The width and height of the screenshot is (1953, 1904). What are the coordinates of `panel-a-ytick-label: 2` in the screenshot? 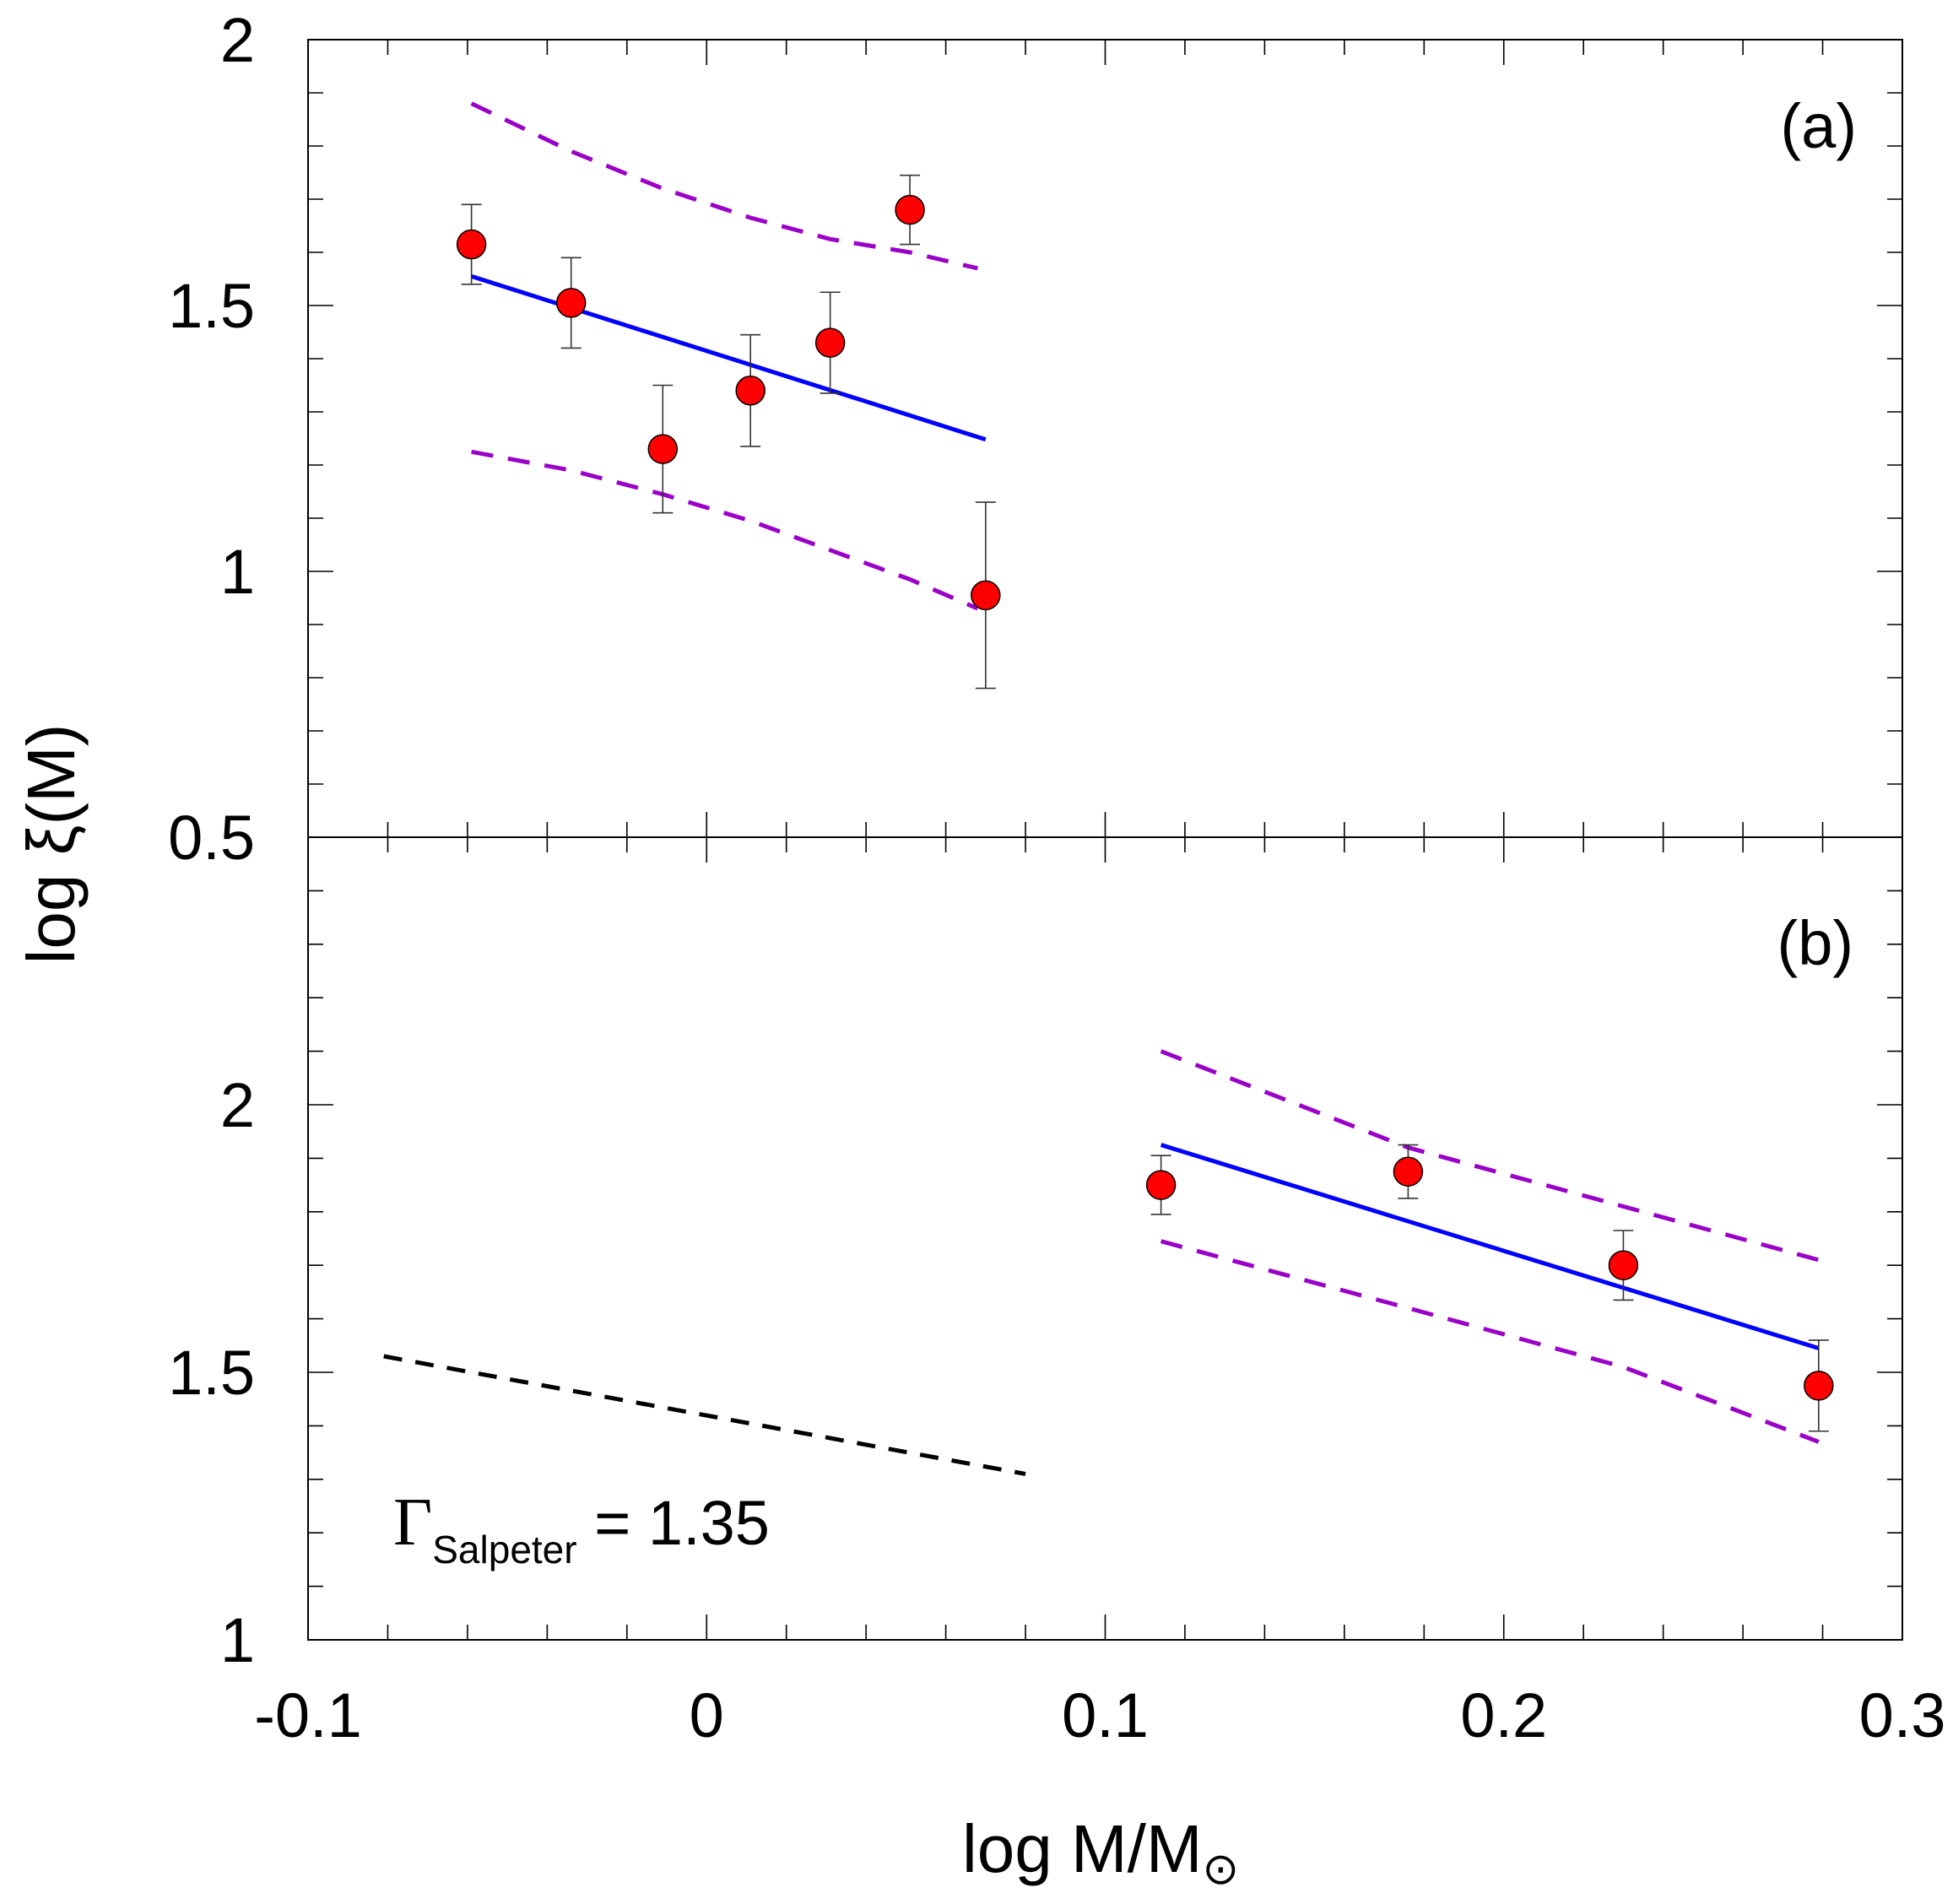 It's located at (237, 40).